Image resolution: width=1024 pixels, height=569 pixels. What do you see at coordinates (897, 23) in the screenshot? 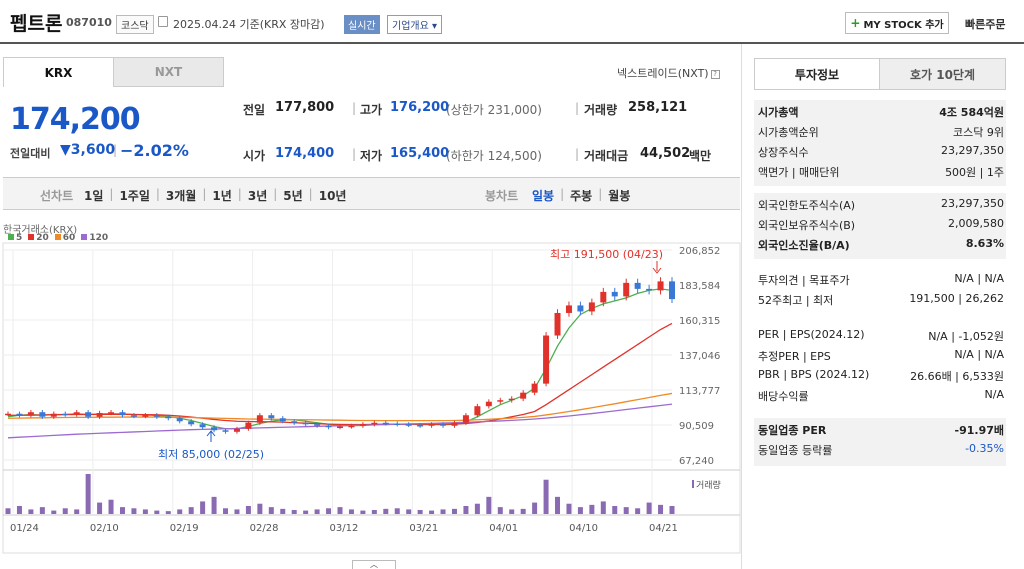
I see `my-stock-add-button: + MY STOCK 추가` at bounding box center [897, 23].